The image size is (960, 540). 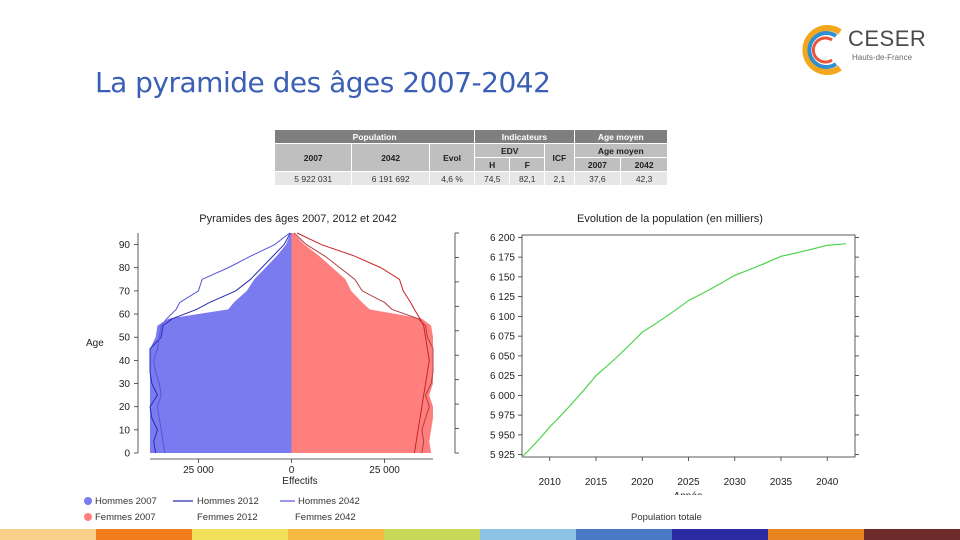 What do you see at coordinates (125, 361) in the screenshot?
I see `pyramid-y-tick-label: 40` at bounding box center [125, 361].